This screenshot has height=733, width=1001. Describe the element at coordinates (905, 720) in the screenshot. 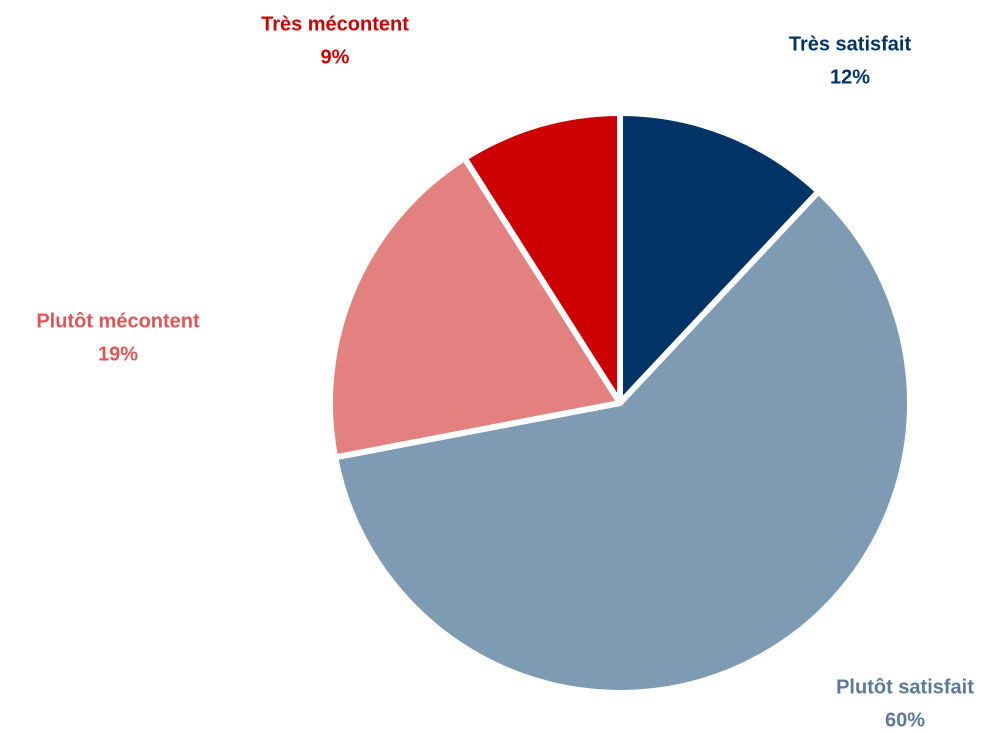

I see `slice-value-label: 60%` at that location.